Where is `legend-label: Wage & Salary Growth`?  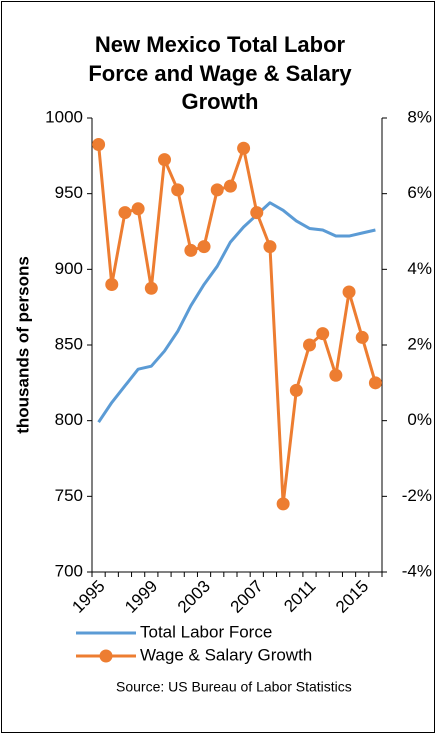
legend-label: Wage & Salary Growth is located at coordinates (226, 654).